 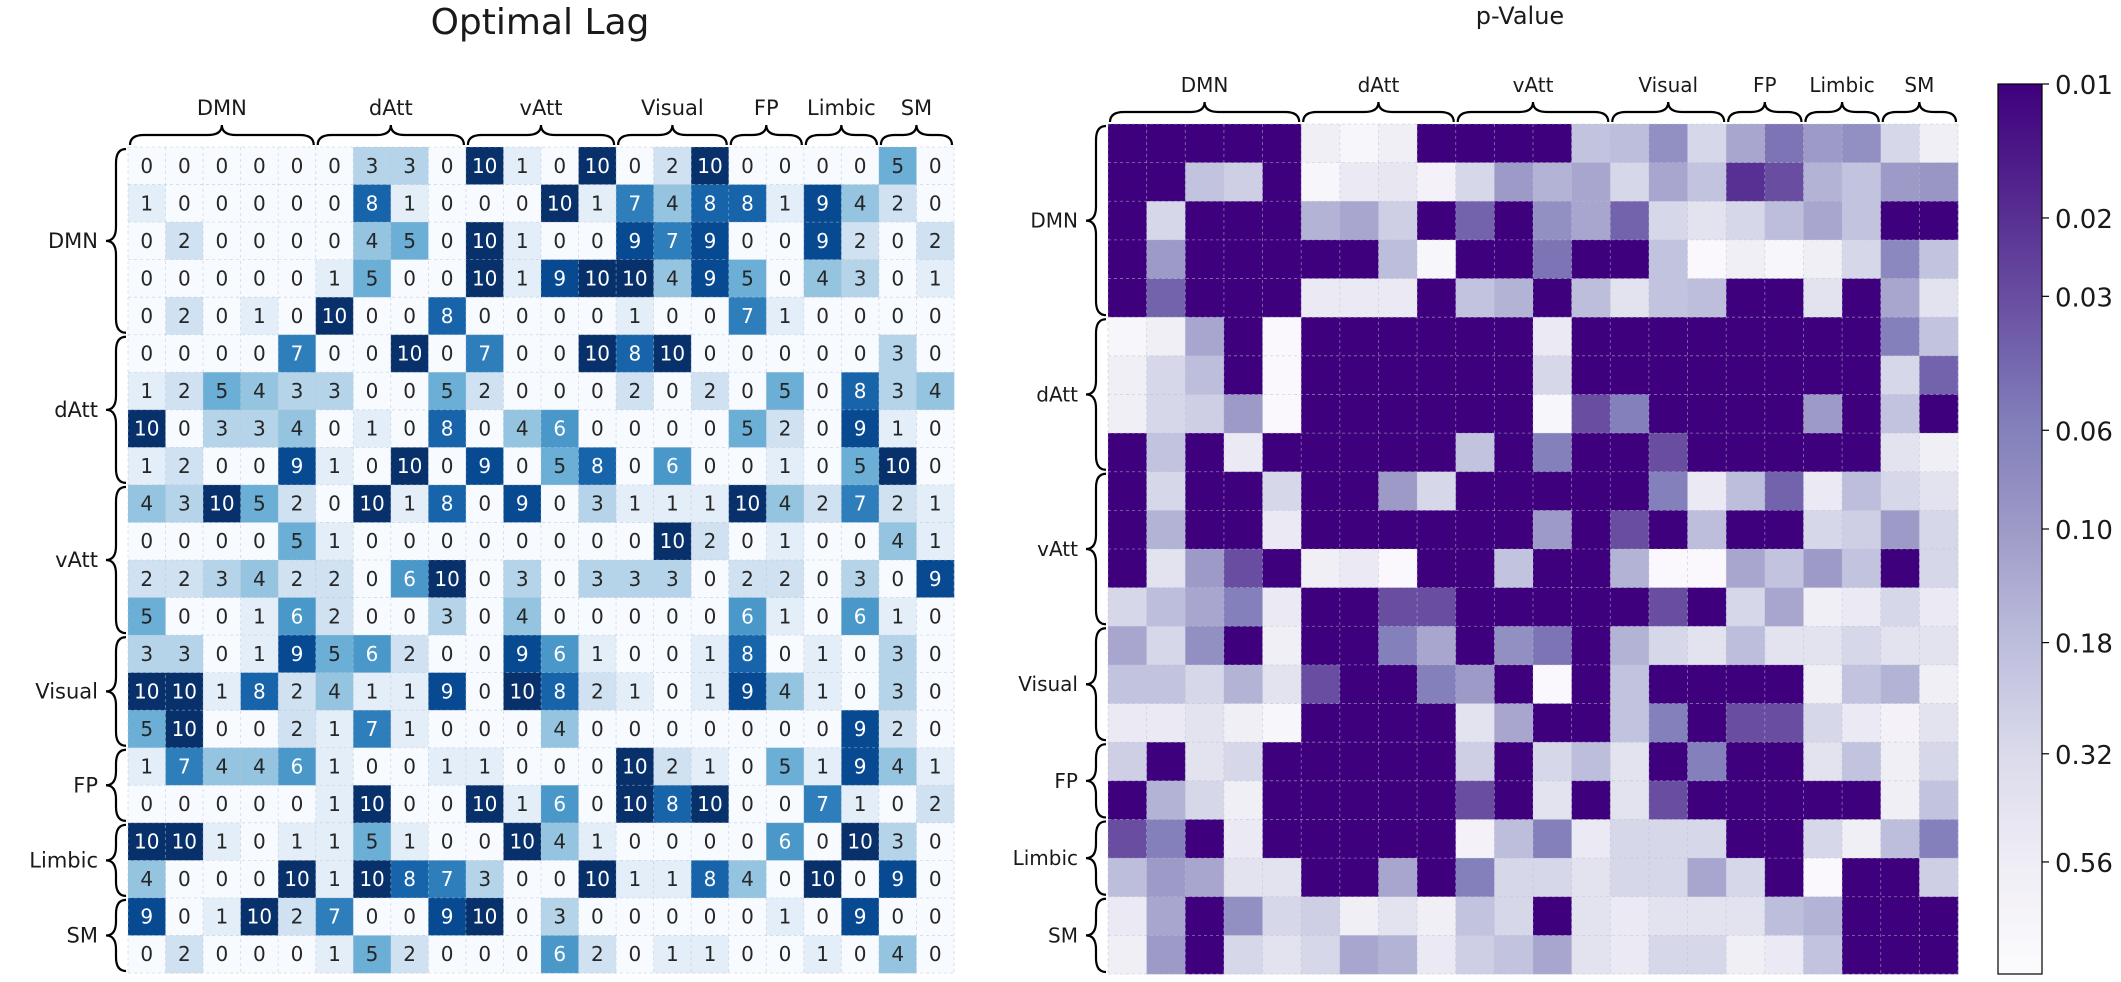 I want to click on cell-value-label: 3, so click(x=860, y=579).